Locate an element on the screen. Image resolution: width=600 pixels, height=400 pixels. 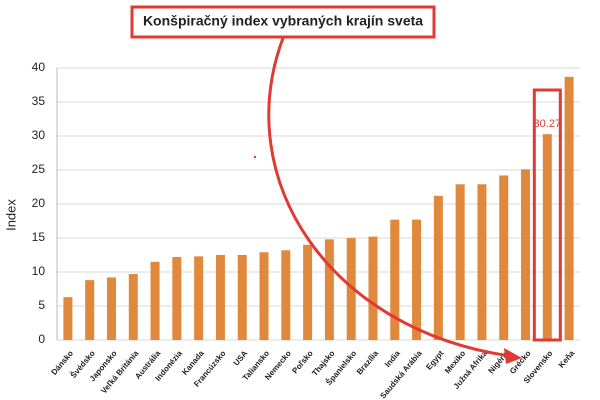
y-tick-label: 10 is located at coordinates (39, 271).